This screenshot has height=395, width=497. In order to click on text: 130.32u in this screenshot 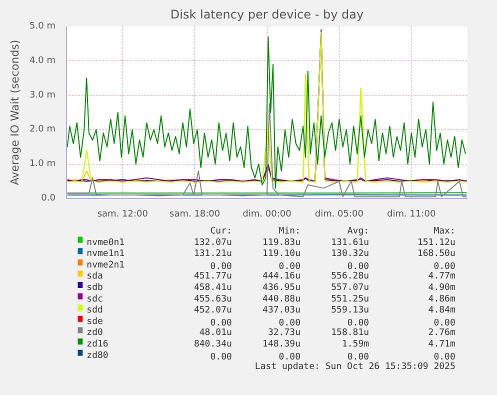, I will do `click(350, 254)`.